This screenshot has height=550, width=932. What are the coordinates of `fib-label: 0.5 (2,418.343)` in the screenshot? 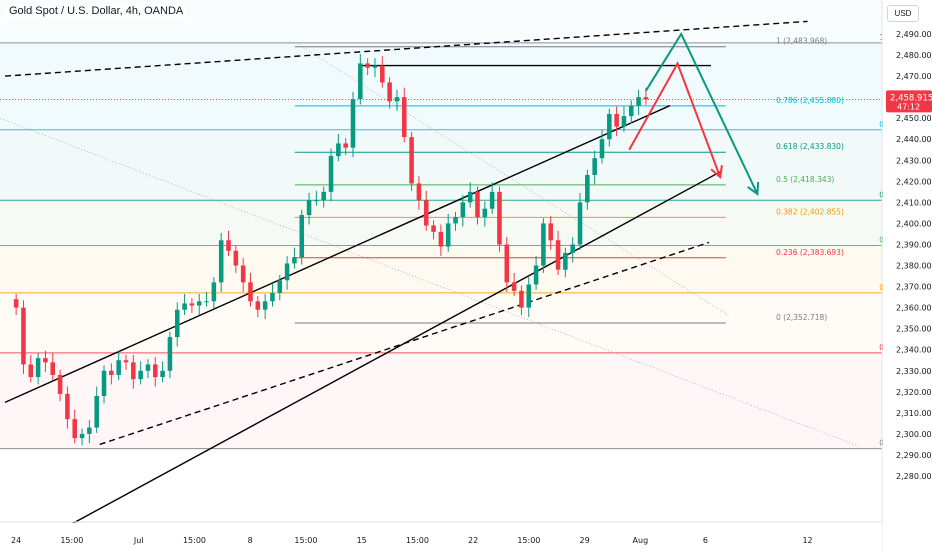 It's located at (805, 179).